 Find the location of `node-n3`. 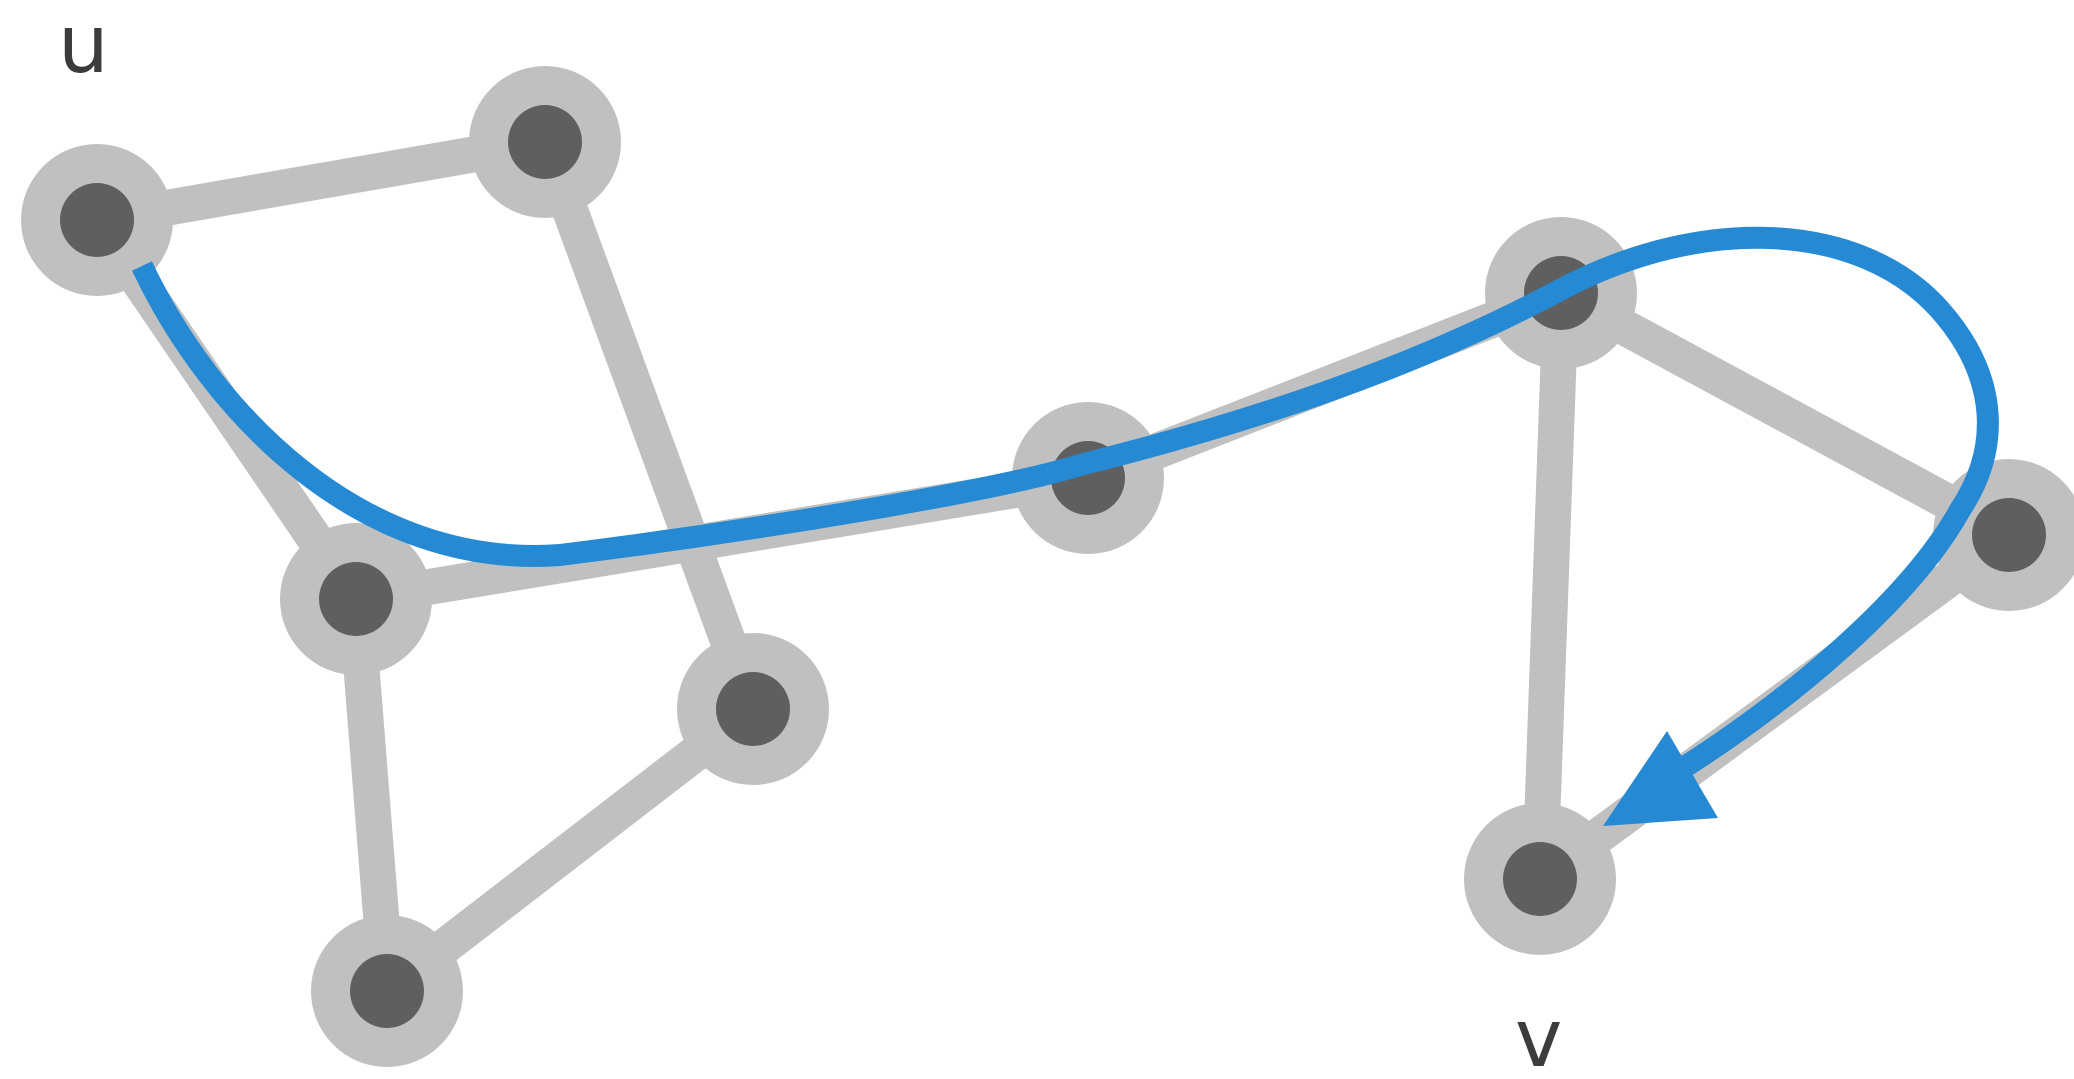

node-n3 is located at coordinates (356, 599).